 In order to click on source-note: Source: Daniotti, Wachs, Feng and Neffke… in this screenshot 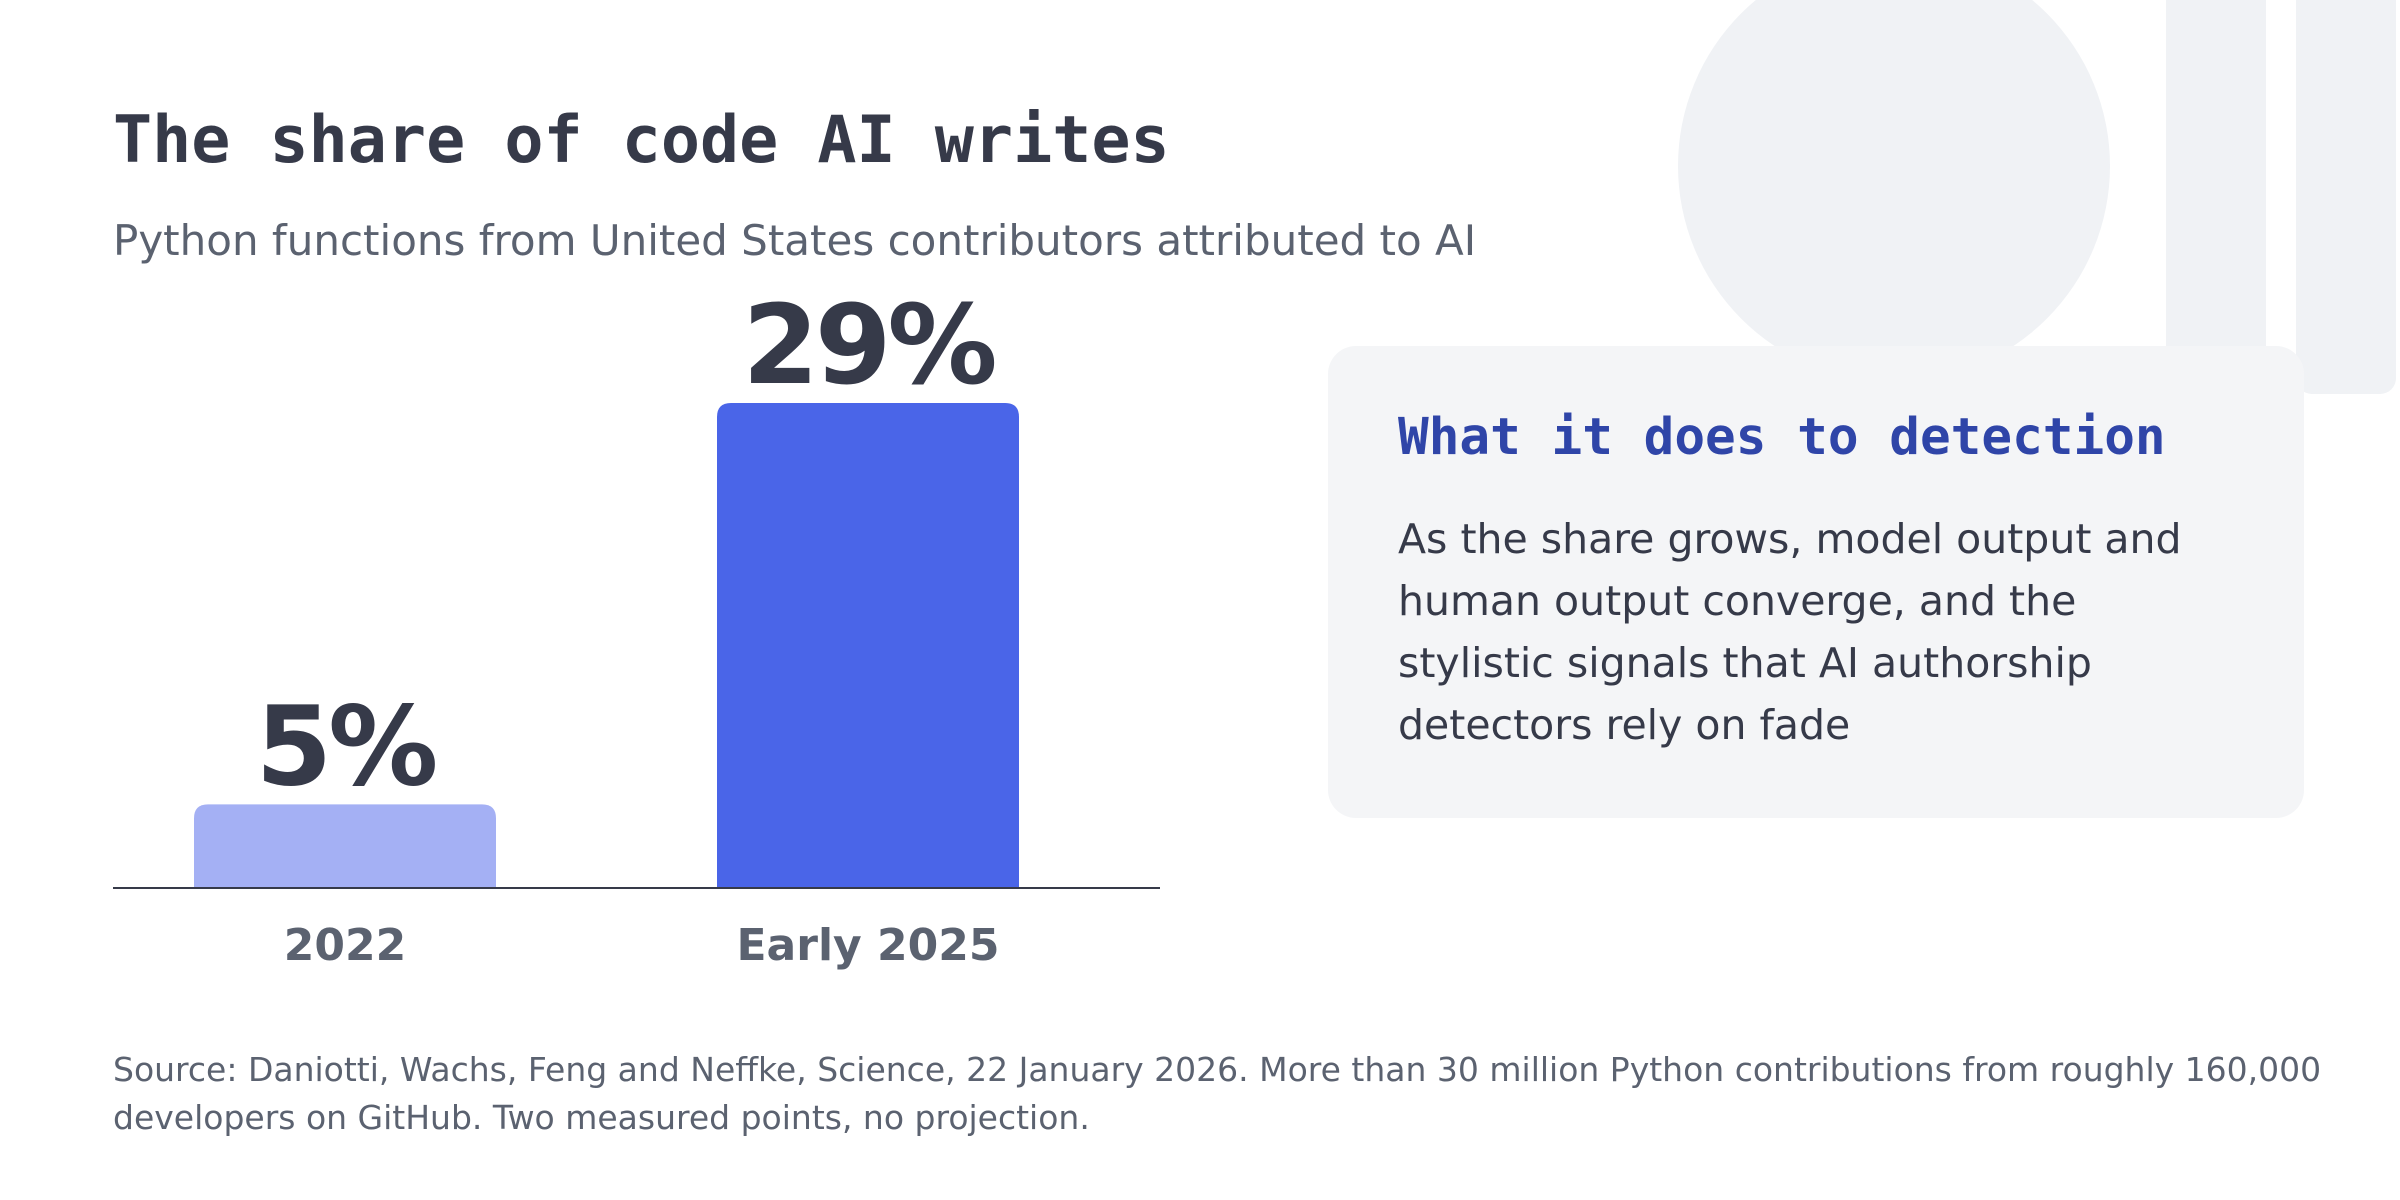, I will do `click(1217, 1093)`.